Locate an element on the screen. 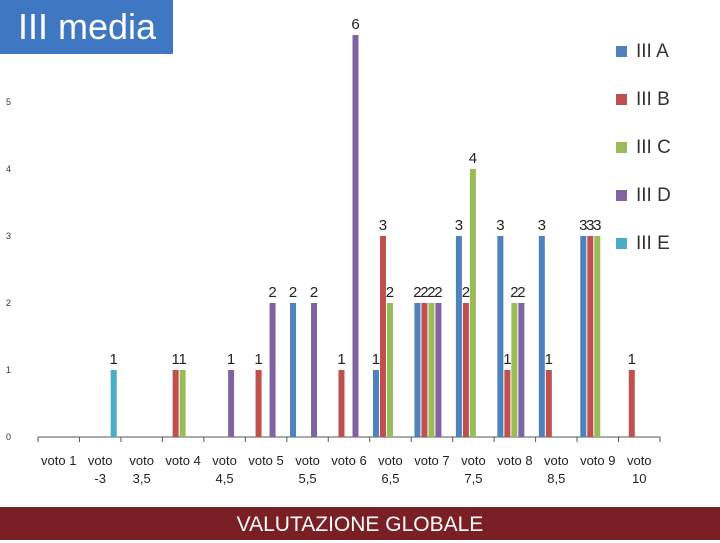 This screenshot has width=720, height=543. legend-label: III C is located at coordinates (653, 147).